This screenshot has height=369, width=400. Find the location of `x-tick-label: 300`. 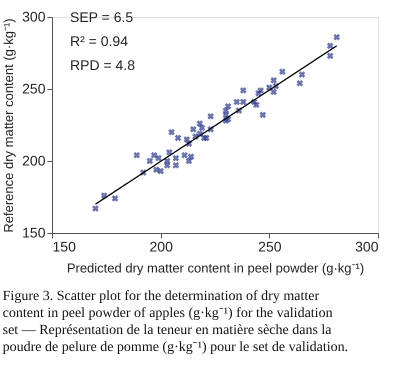

x-tick-label: 300 is located at coordinates (367, 246).